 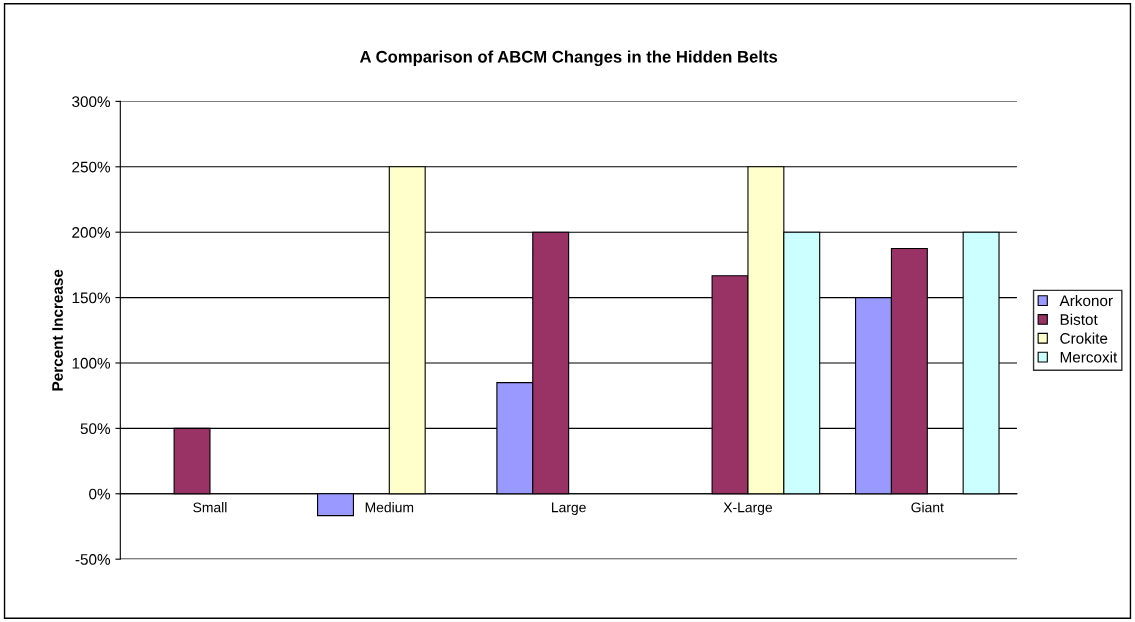 I want to click on legend-label: Mercoxit, so click(x=1089, y=357).